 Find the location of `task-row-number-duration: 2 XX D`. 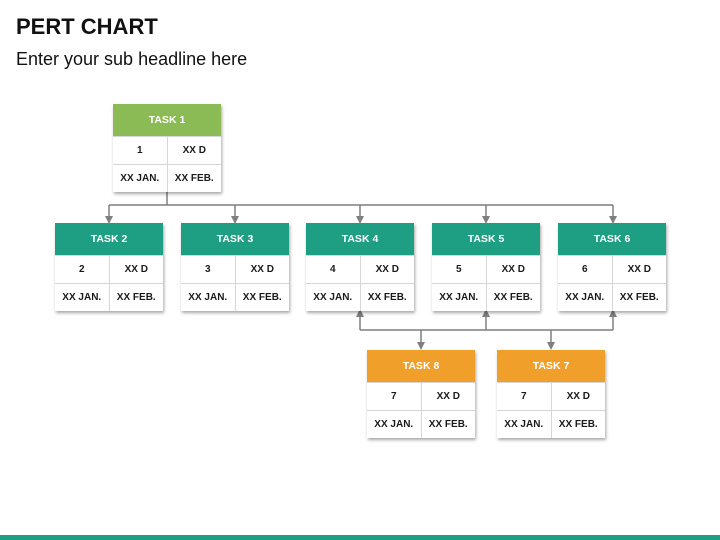

task-row-number-duration: 2 XX D is located at coordinates (109, 269).